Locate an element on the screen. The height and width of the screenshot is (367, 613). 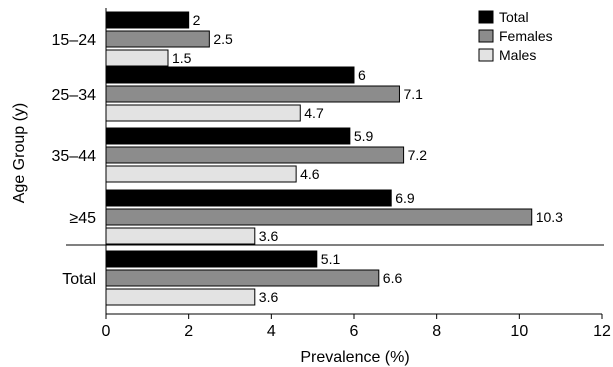
data-label: 7.1 is located at coordinates (413, 94).